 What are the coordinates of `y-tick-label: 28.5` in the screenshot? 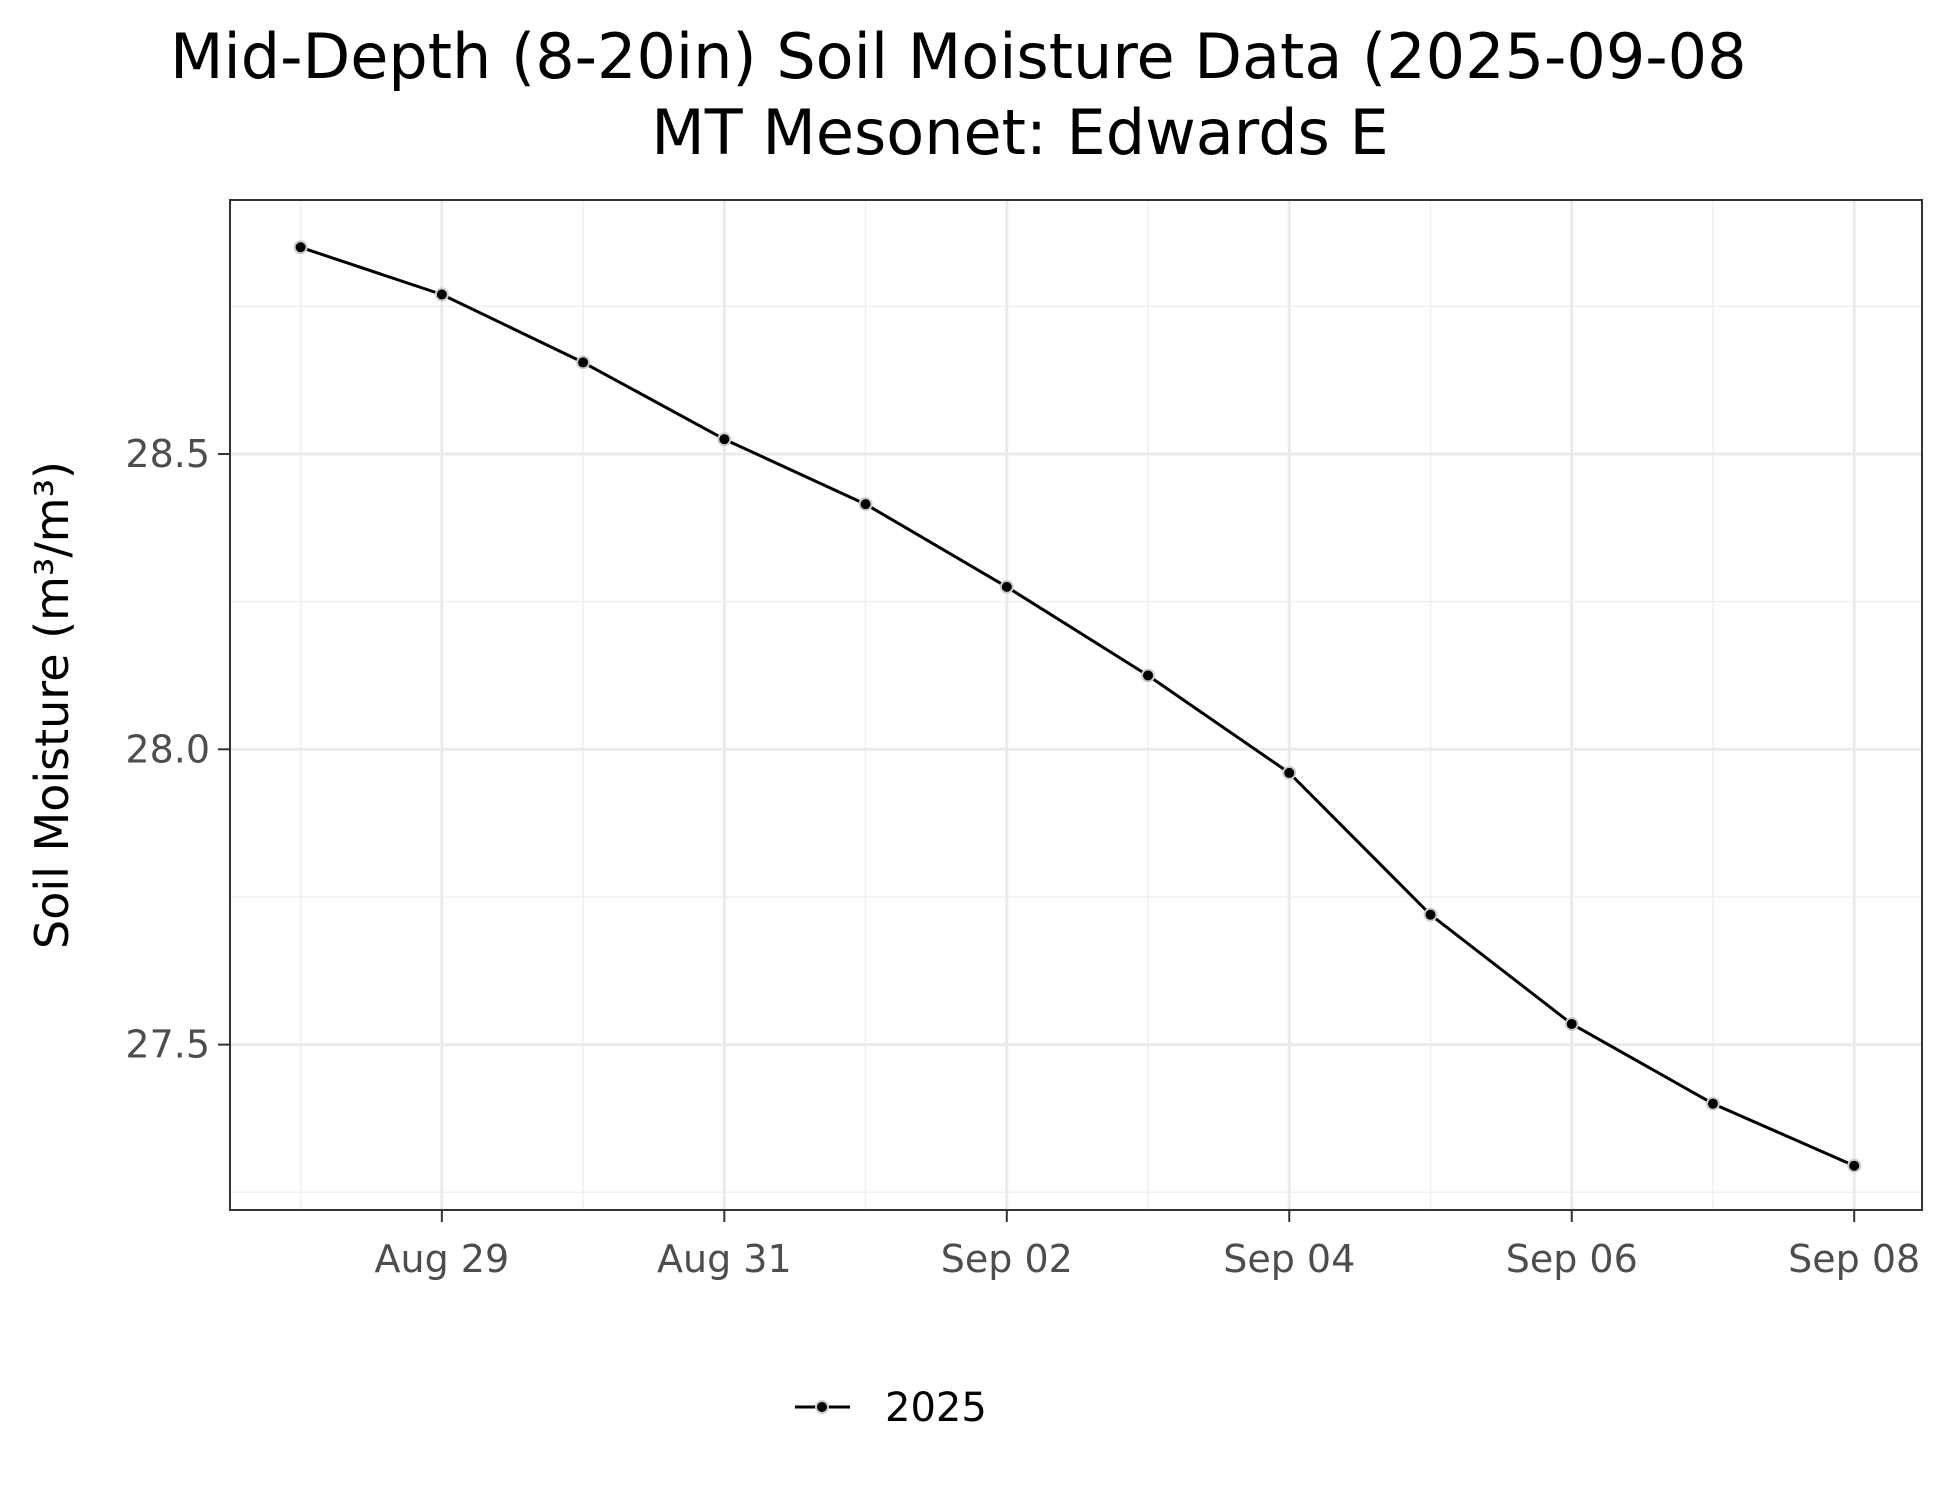 It's located at (167, 454).